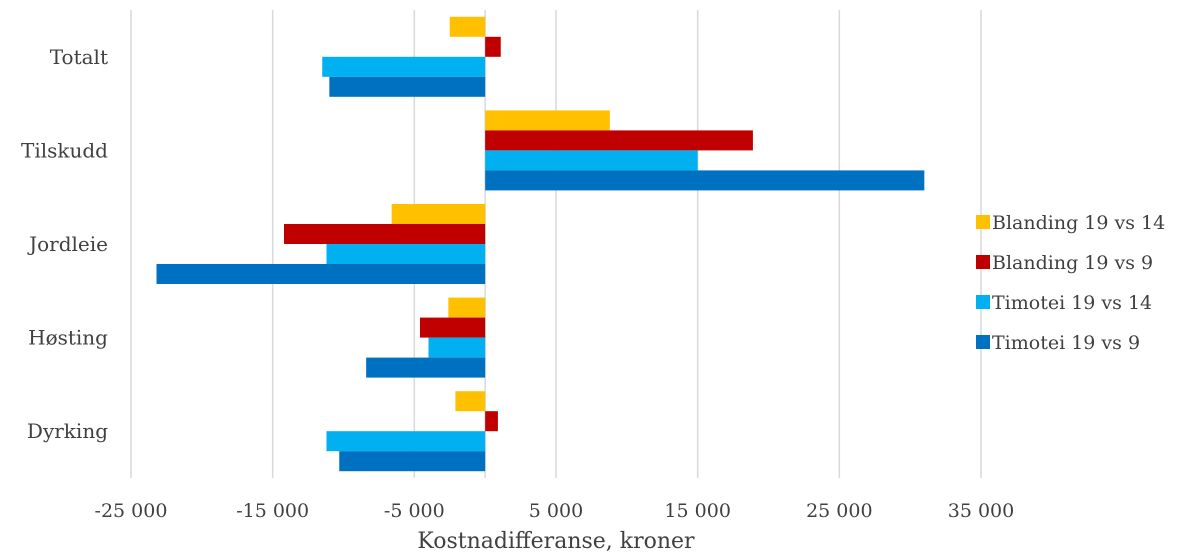 This screenshot has width=1178, height=555. Describe the element at coordinates (67, 431) in the screenshot. I see `category-label: Dyrking` at that location.